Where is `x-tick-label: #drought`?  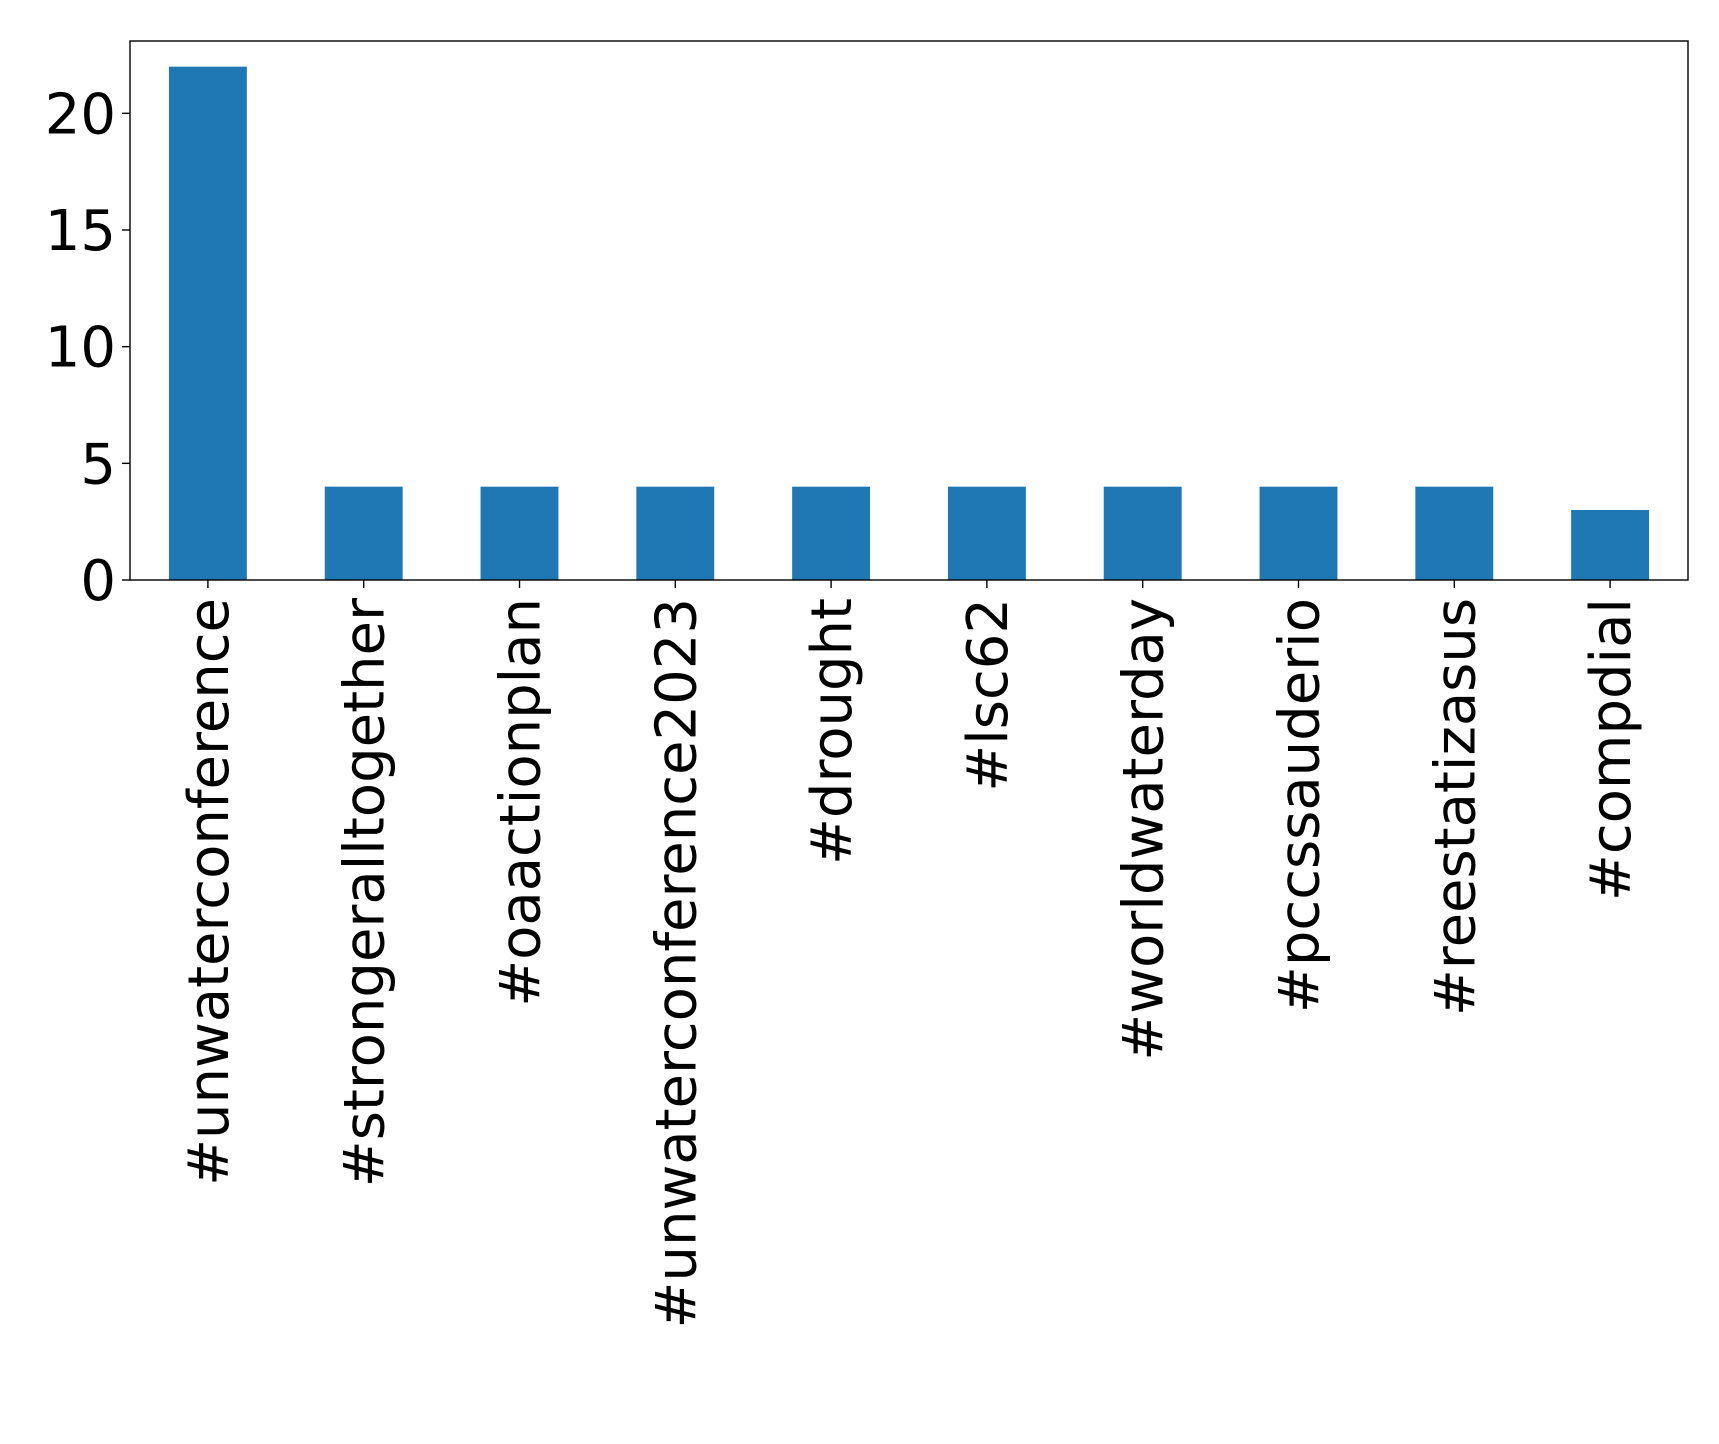
x-tick-label: #drought is located at coordinates (832, 731).